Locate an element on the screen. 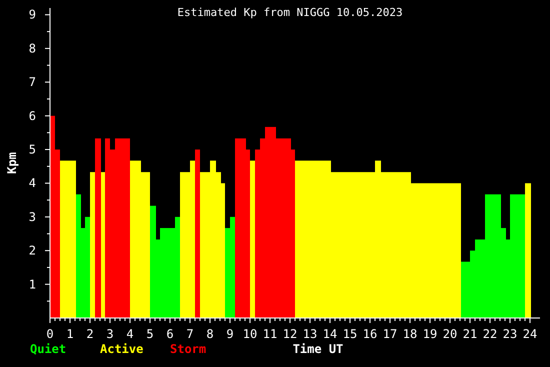 The height and width of the screenshot is (367, 550). y-tick-label: 4 is located at coordinates (32, 183).